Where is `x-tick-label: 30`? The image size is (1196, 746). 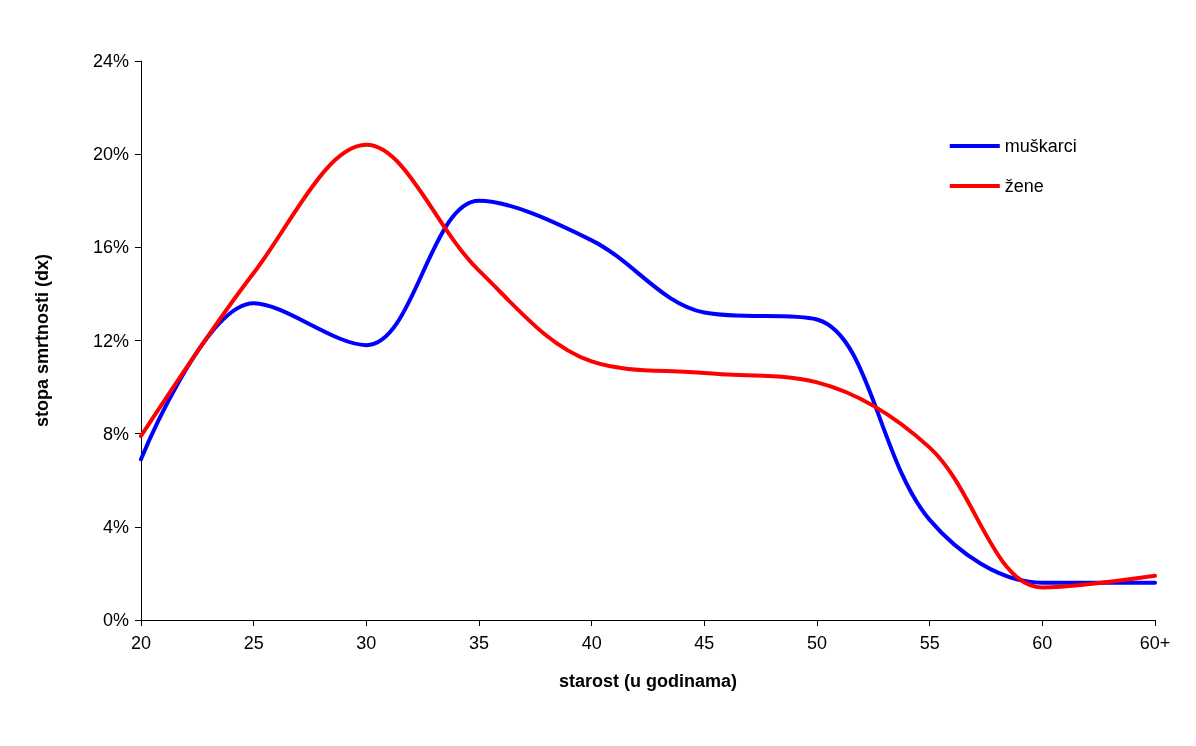 x-tick-label: 30 is located at coordinates (366, 643).